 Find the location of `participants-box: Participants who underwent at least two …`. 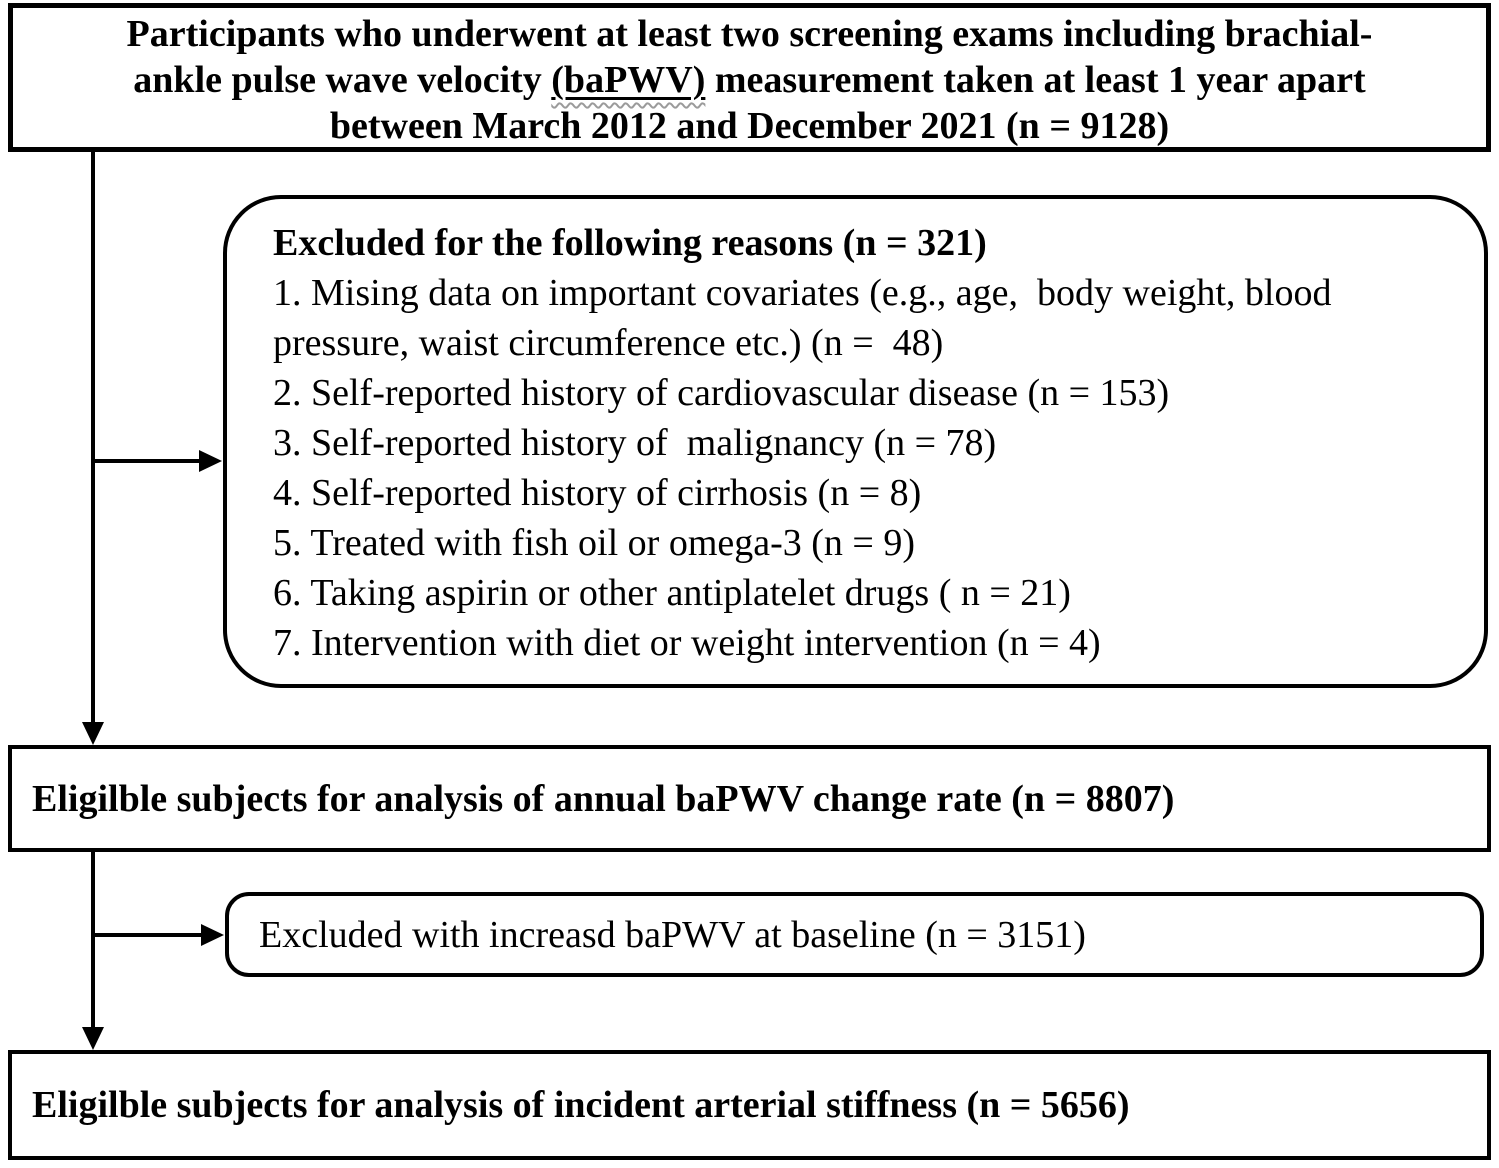

participants-box: Participants who underwent at least two … is located at coordinates (749, 77).